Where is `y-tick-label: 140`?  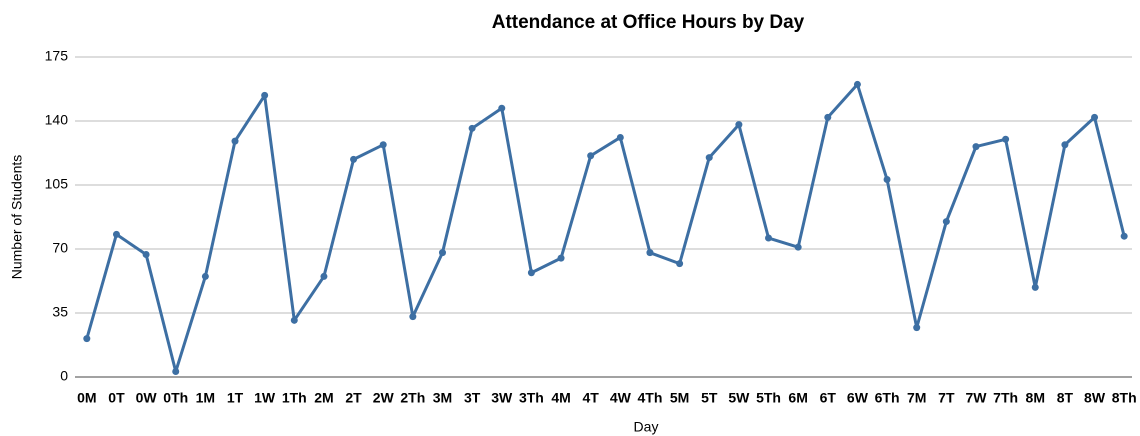 y-tick-label: 140 is located at coordinates (57, 120).